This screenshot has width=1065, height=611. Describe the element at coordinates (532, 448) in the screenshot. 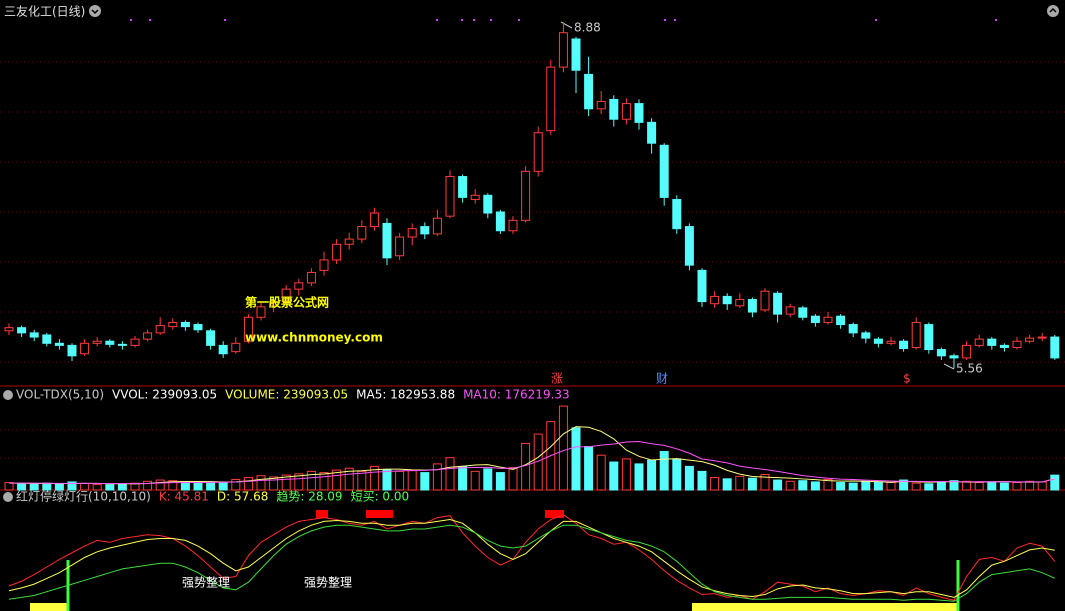

I see `volume-panel` at that location.